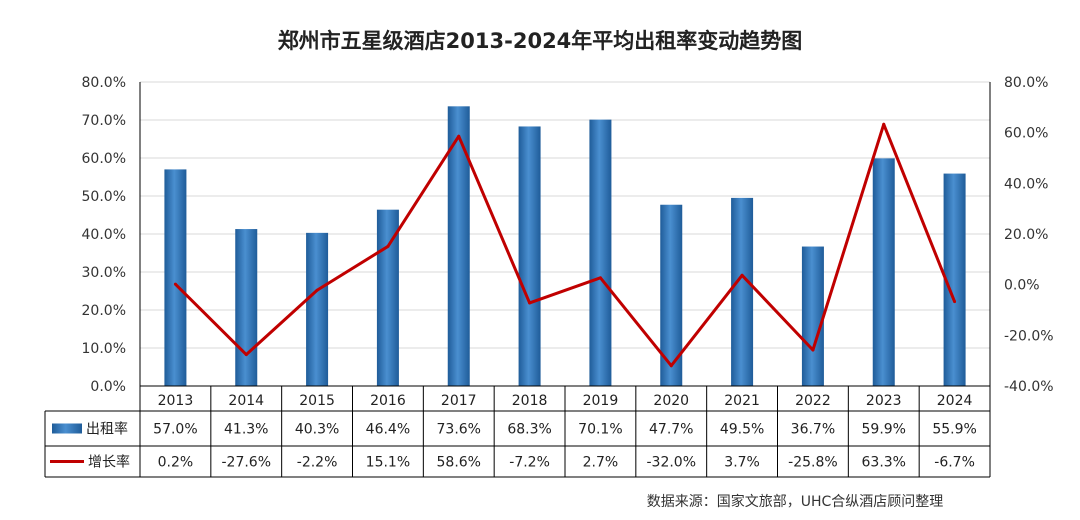  I want to click on bar-value-label: 40.3%, so click(317, 430).